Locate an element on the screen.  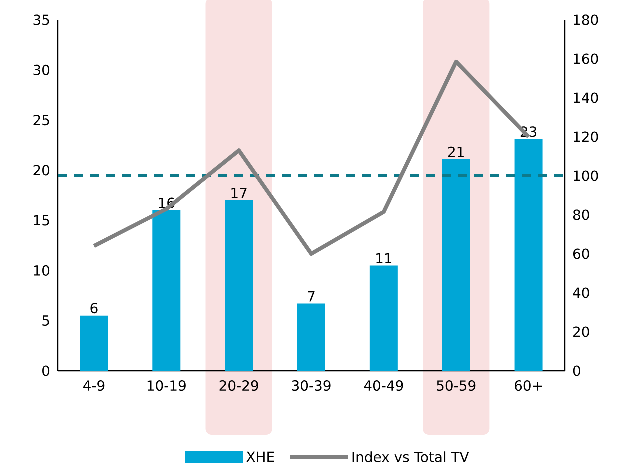
x-tick-label: 30-39 is located at coordinates (311, 386).